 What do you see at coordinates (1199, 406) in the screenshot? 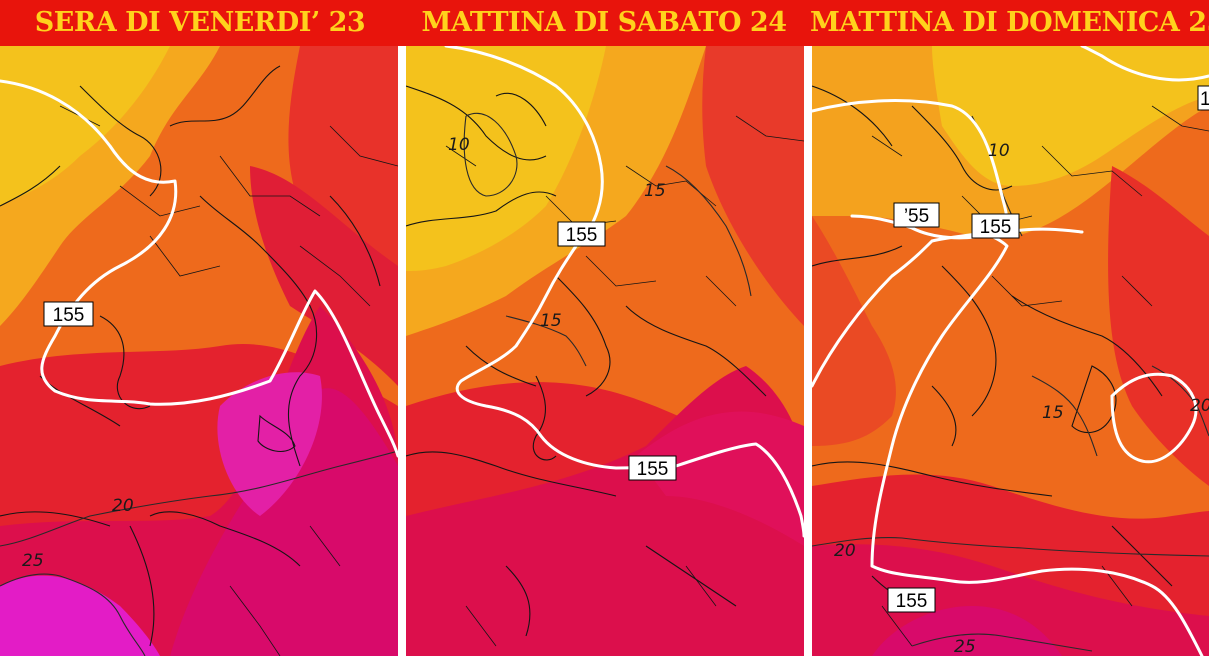
I see `isotherm-label-20-east: 20` at bounding box center [1199, 406].